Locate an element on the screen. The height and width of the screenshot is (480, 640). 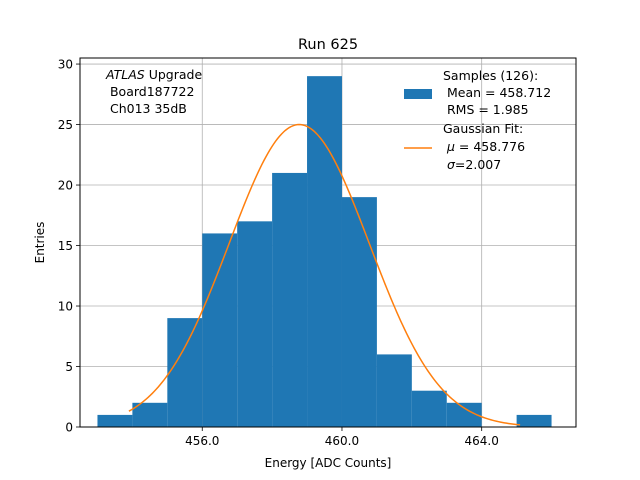
atlas-label-line: ATLAS Upgrade is located at coordinates (153, 74).